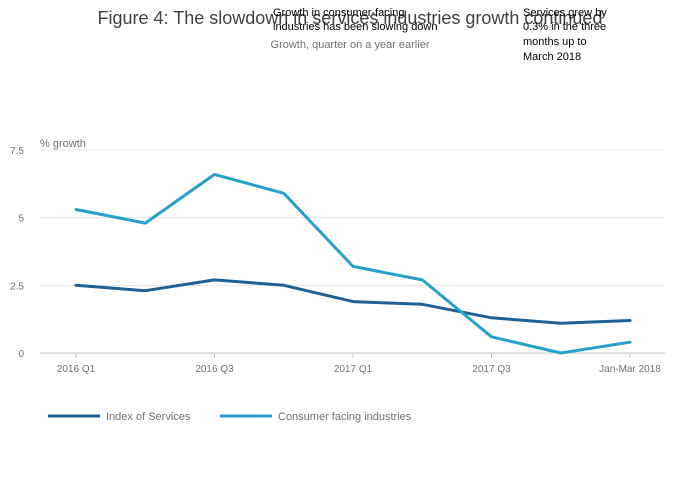 Image resolution: width=700 pixels, height=502 pixels. What do you see at coordinates (214, 369) in the screenshot?
I see `x-tick-label: 2016 Q3` at bounding box center [214, 369].